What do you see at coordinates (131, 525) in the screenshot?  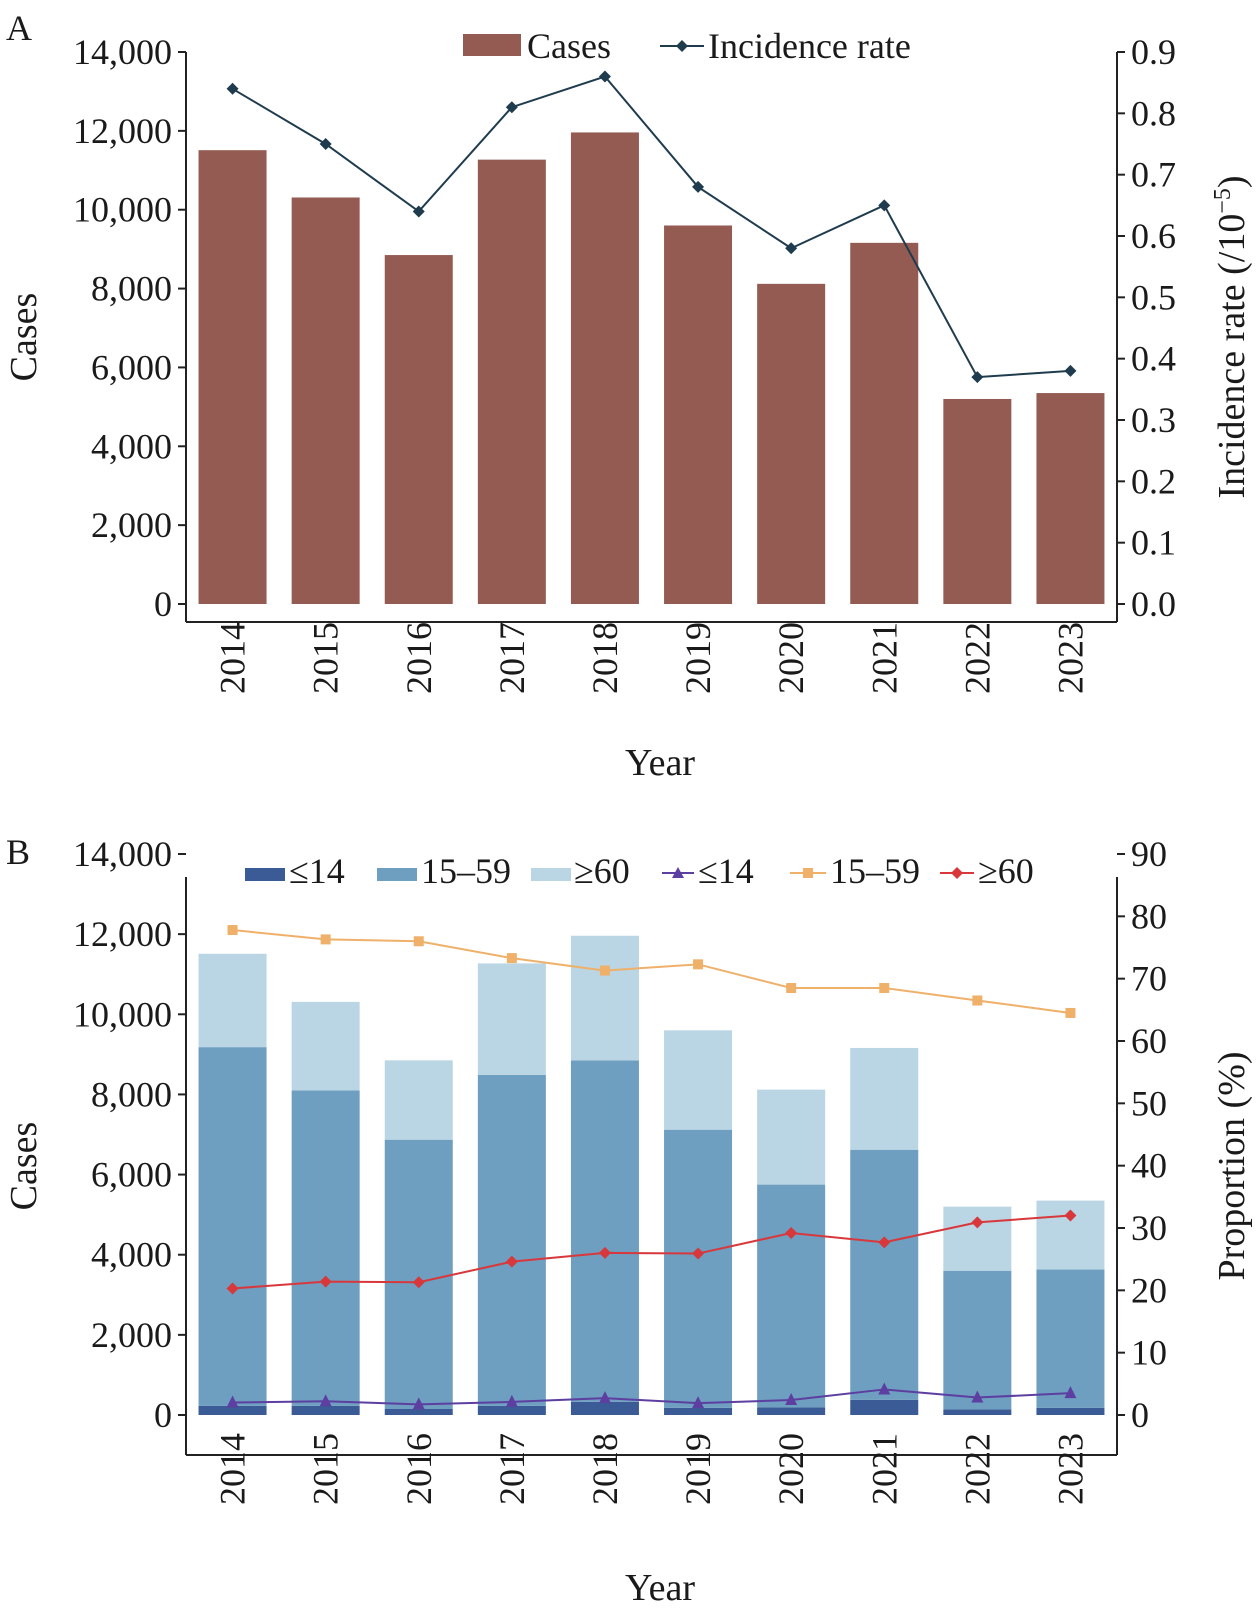 I see `left-tick-label: 2,000` at bounding box center [131, 525].